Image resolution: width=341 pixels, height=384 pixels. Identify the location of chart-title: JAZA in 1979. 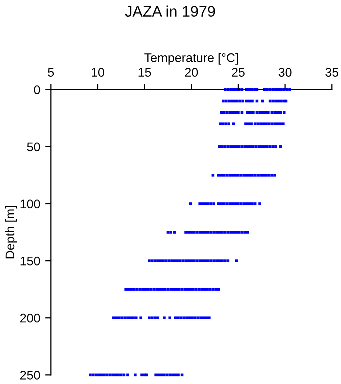
(170, 11).